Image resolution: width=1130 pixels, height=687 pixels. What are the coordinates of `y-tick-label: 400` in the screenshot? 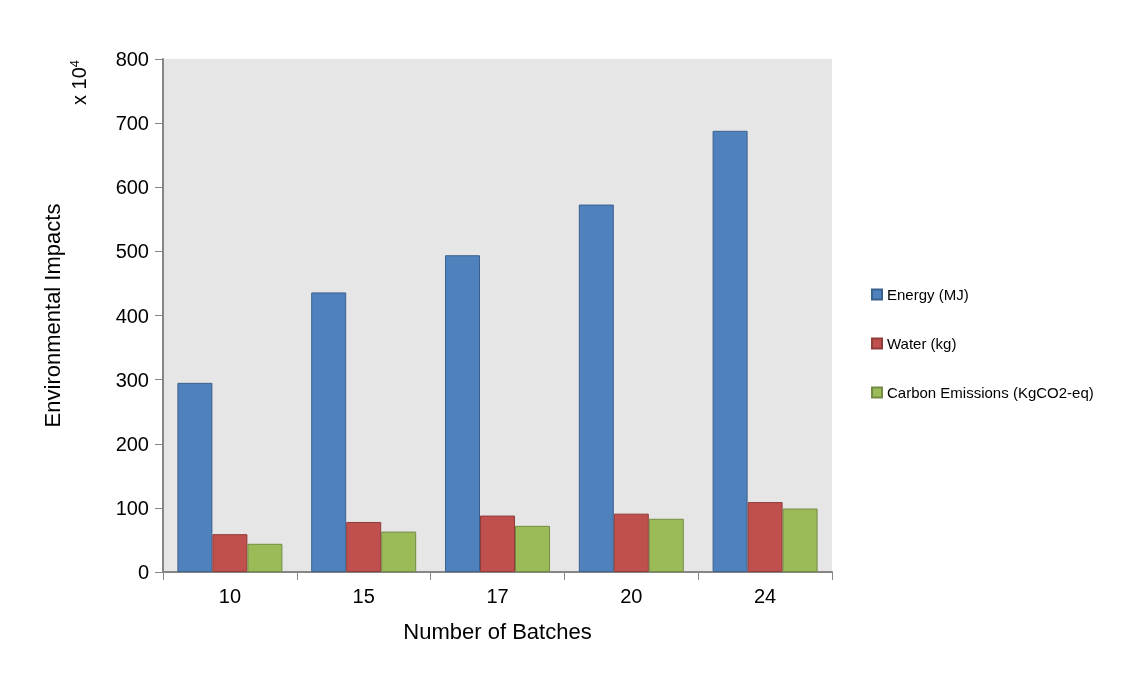 It's located at (132, 315).